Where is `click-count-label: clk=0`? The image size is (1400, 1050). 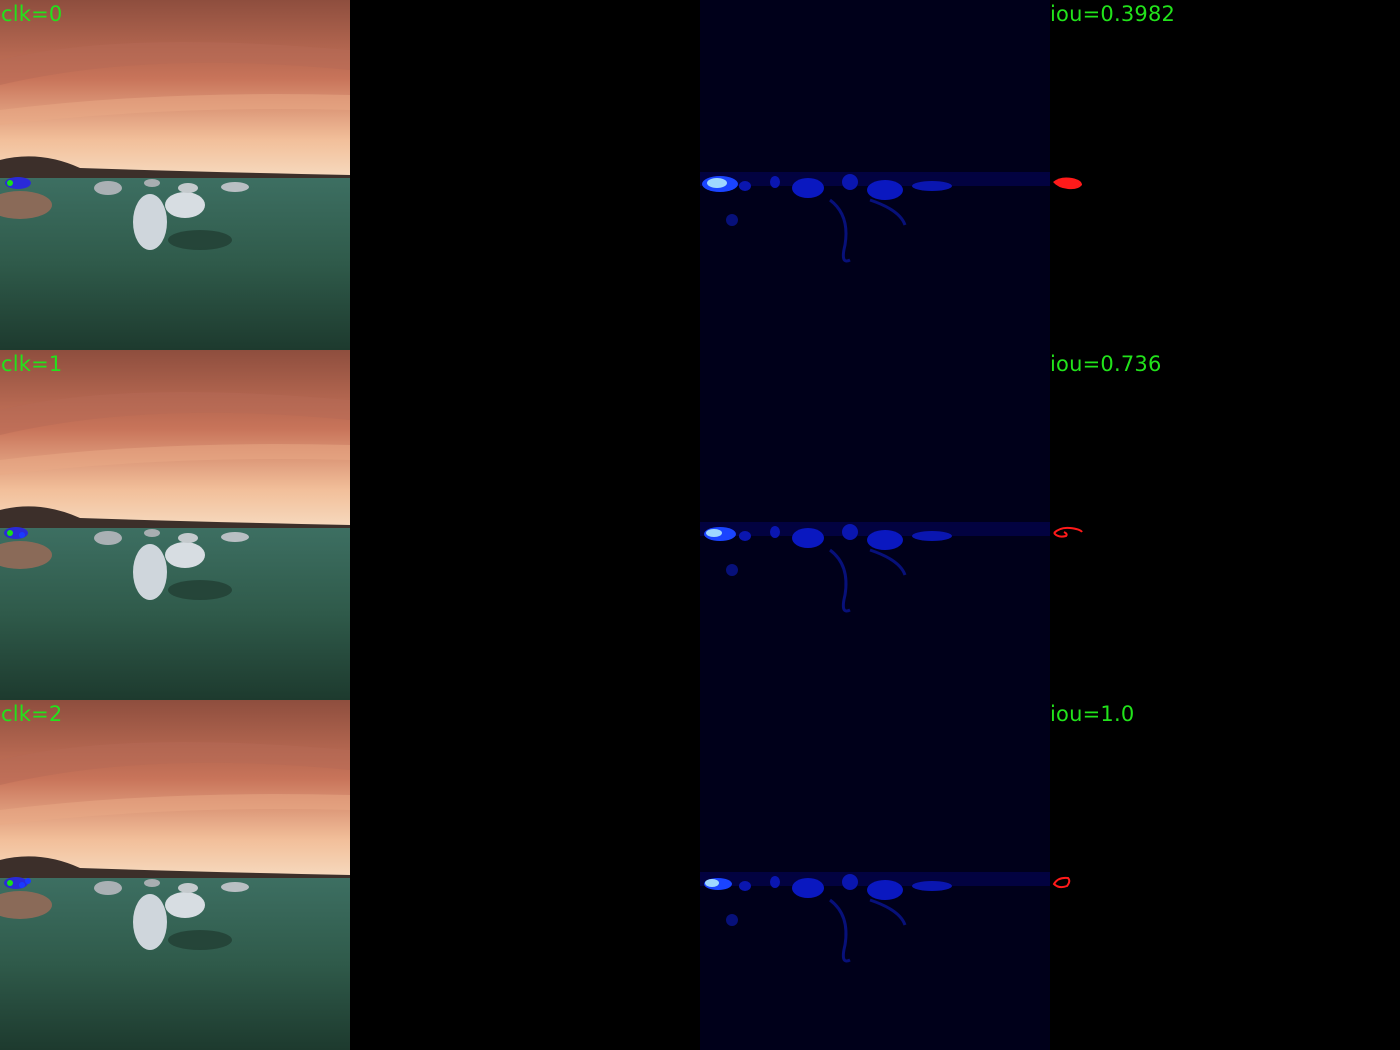
click-count-label: clk=0 is located at coordinates (32, 14).